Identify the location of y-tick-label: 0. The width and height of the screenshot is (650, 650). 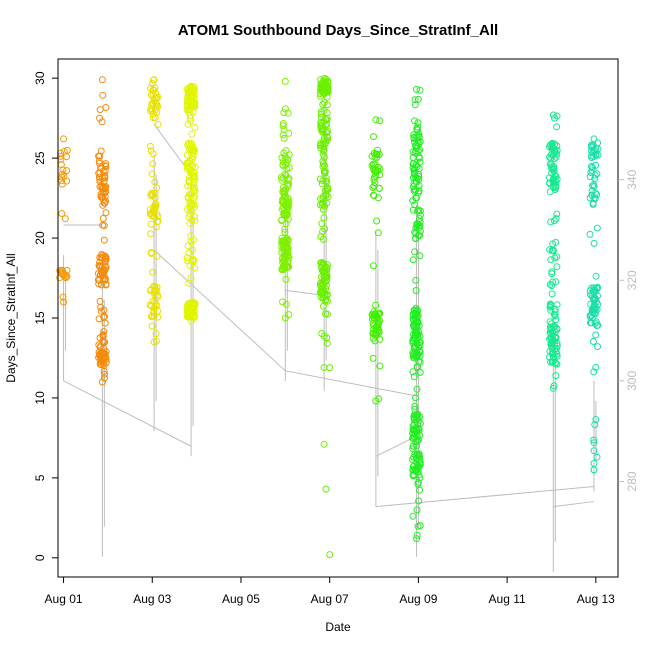
(40, 557).